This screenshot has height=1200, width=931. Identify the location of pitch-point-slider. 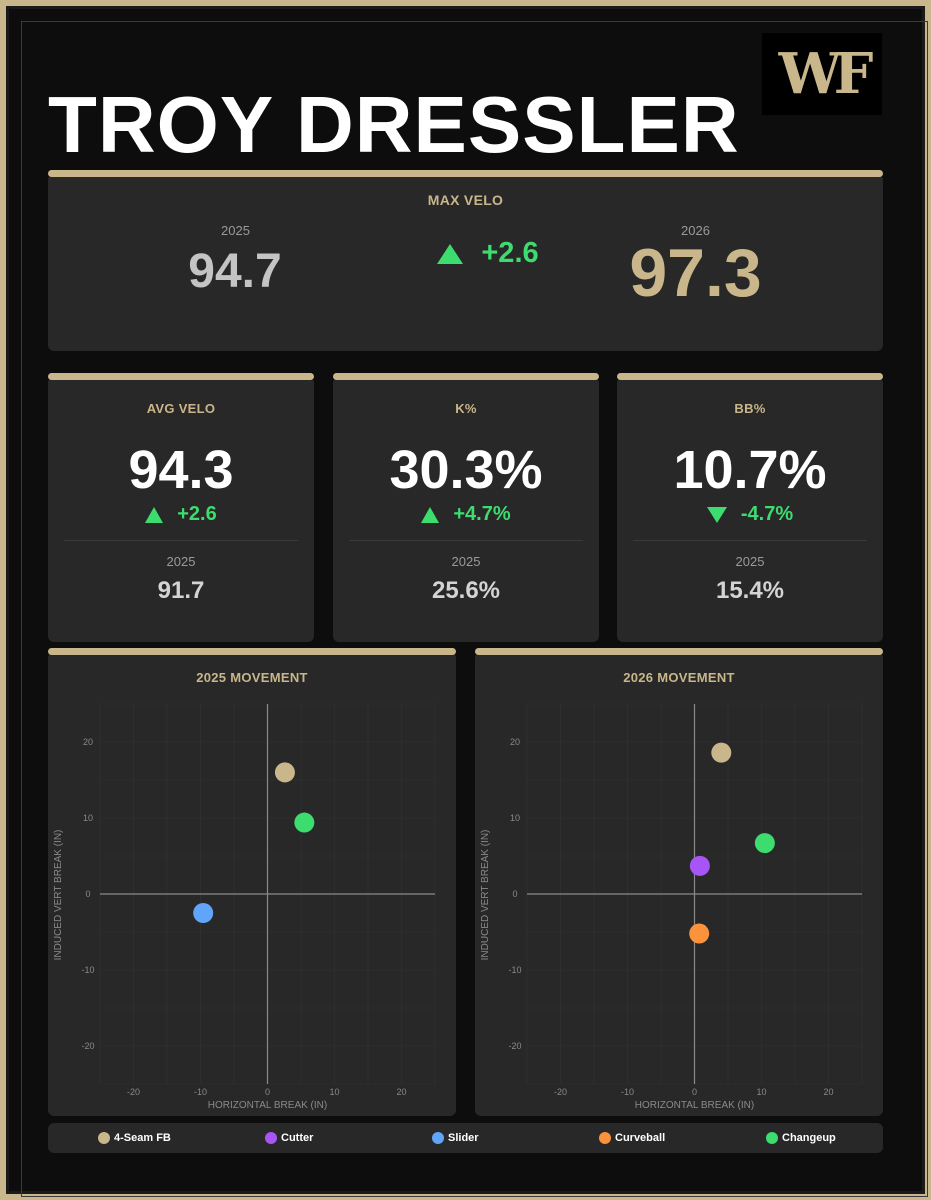
(203, 913).